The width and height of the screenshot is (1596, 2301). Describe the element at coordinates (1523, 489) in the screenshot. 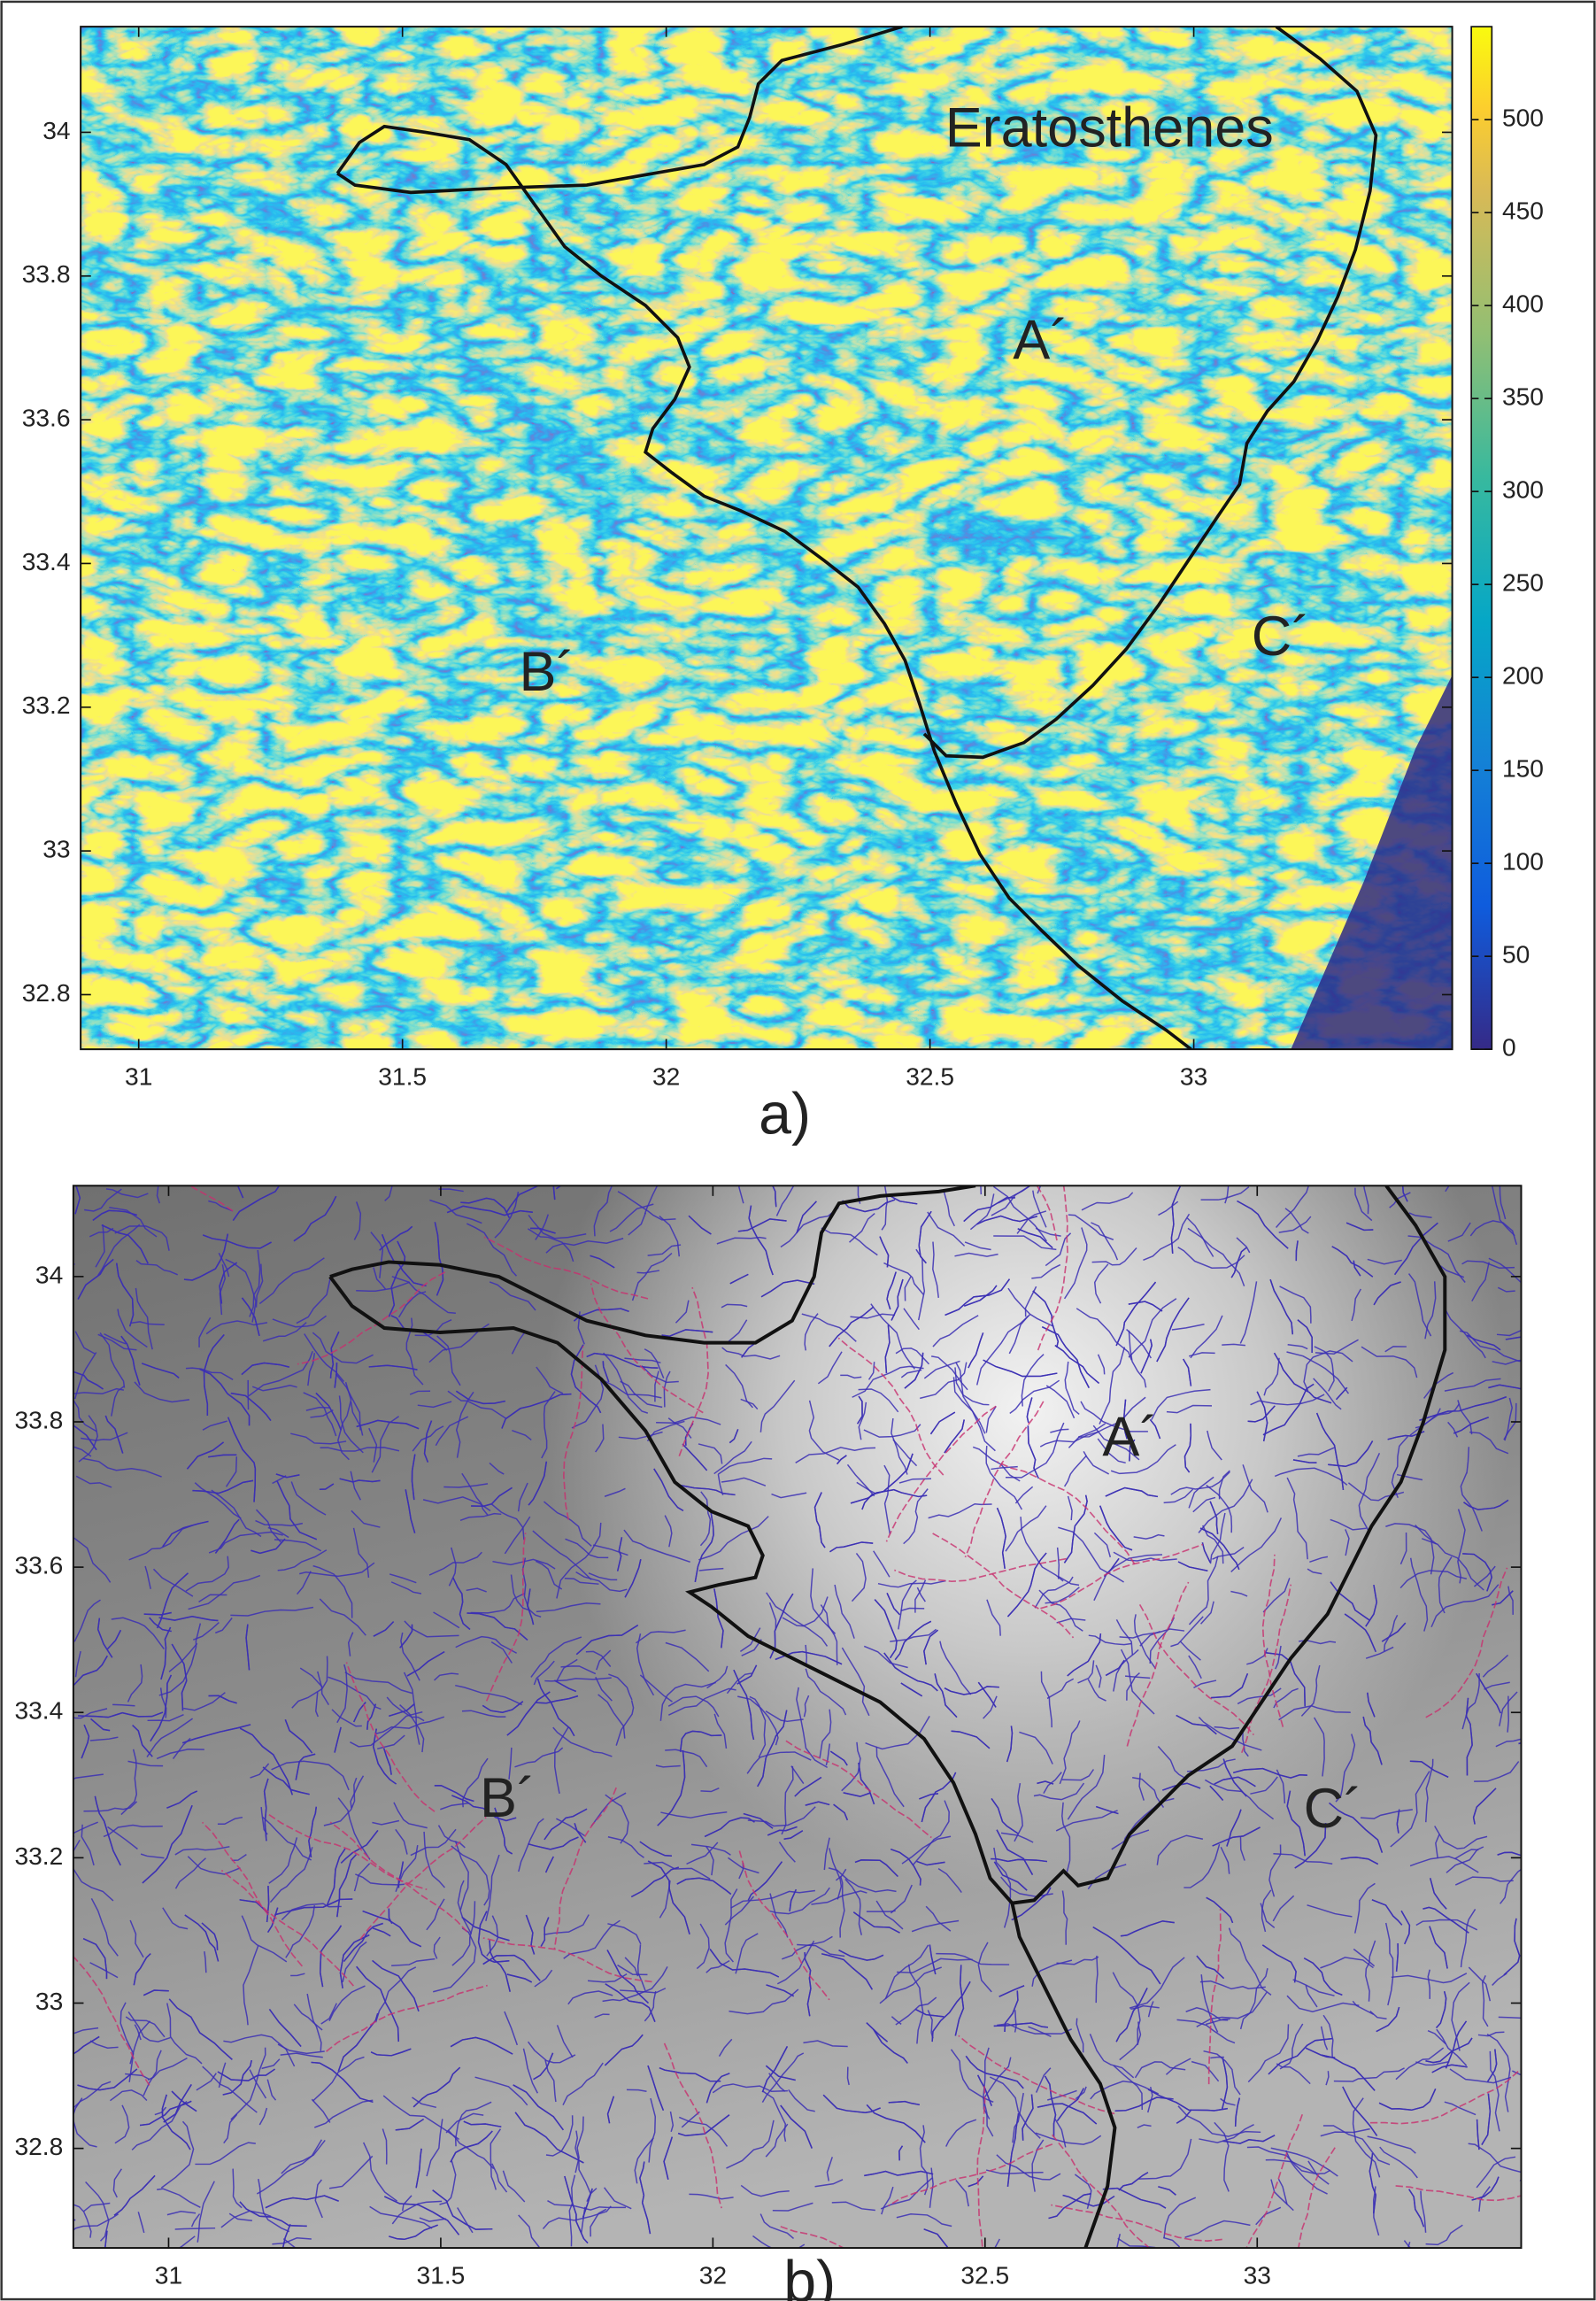

I see `colorbar-tick-label: 300` at that location.